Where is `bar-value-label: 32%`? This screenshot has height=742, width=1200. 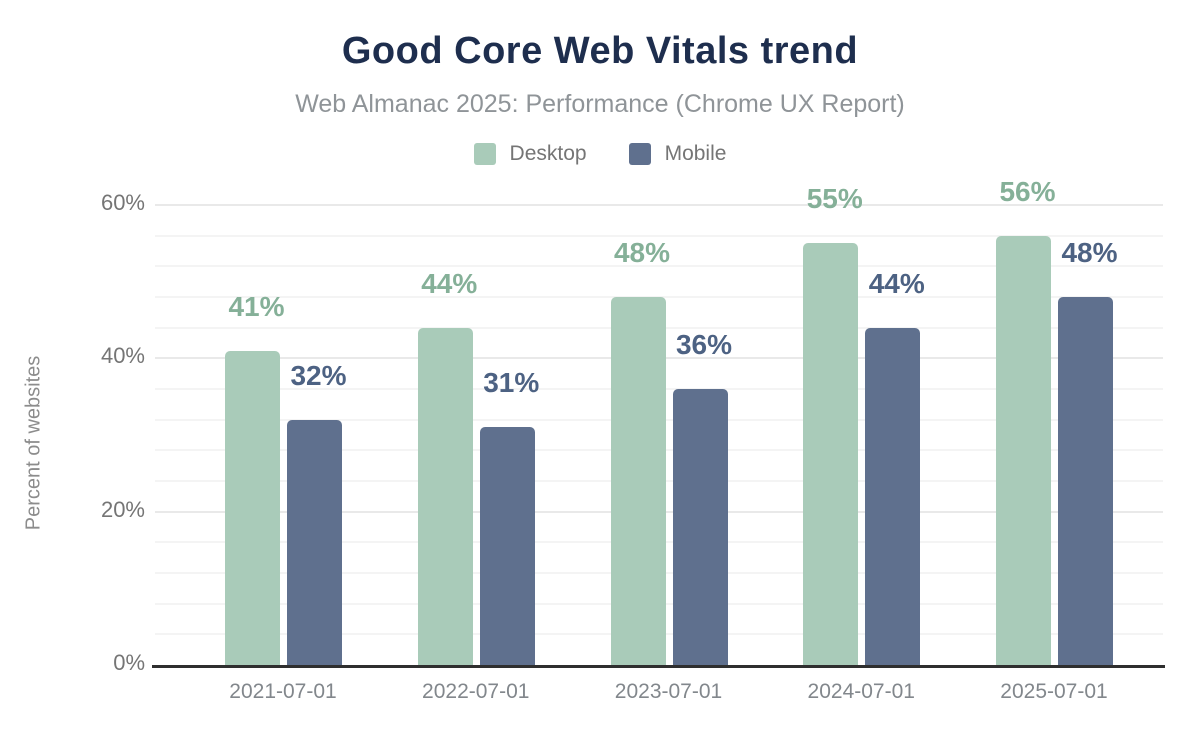
bar-value-label: 32% is located at coordinates (318, 375).